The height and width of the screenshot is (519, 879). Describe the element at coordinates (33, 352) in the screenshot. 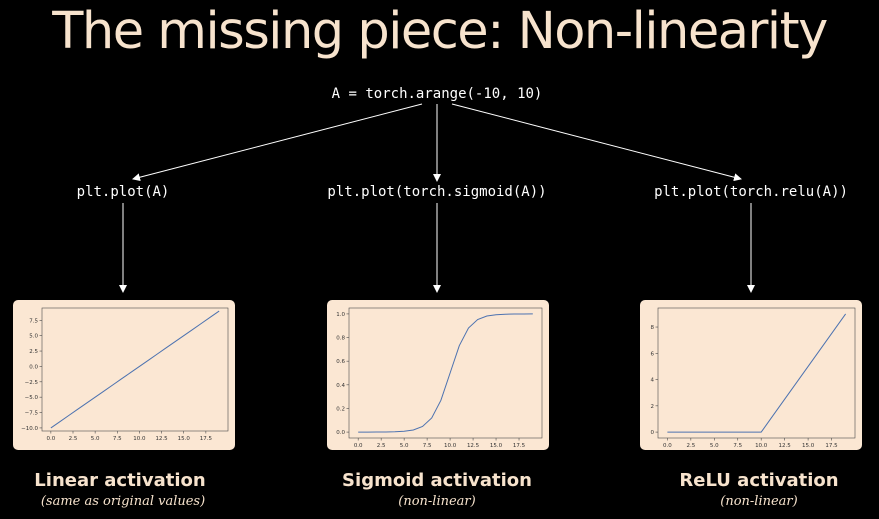

I see `y-tick-label: 2.5` at that location.